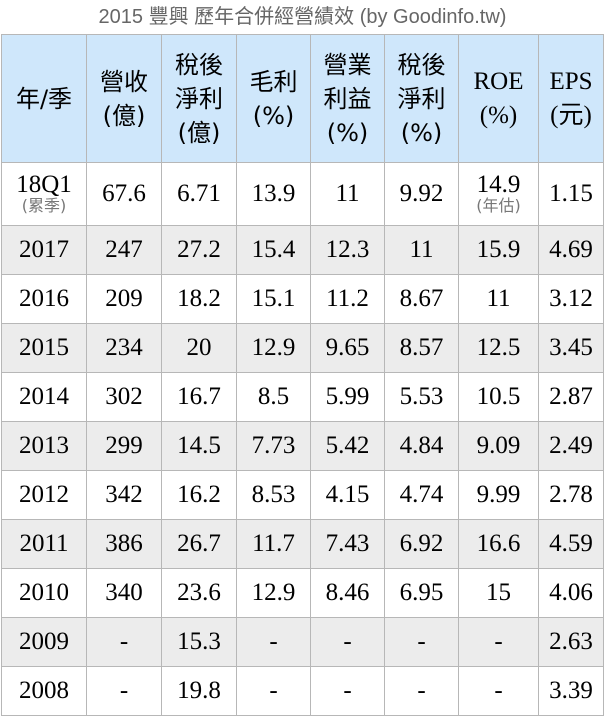  What do you see at coordinates (421, 194) in the screenshot?
I see `cell-net-margin: 9.92` at bounding box center [421, 194].